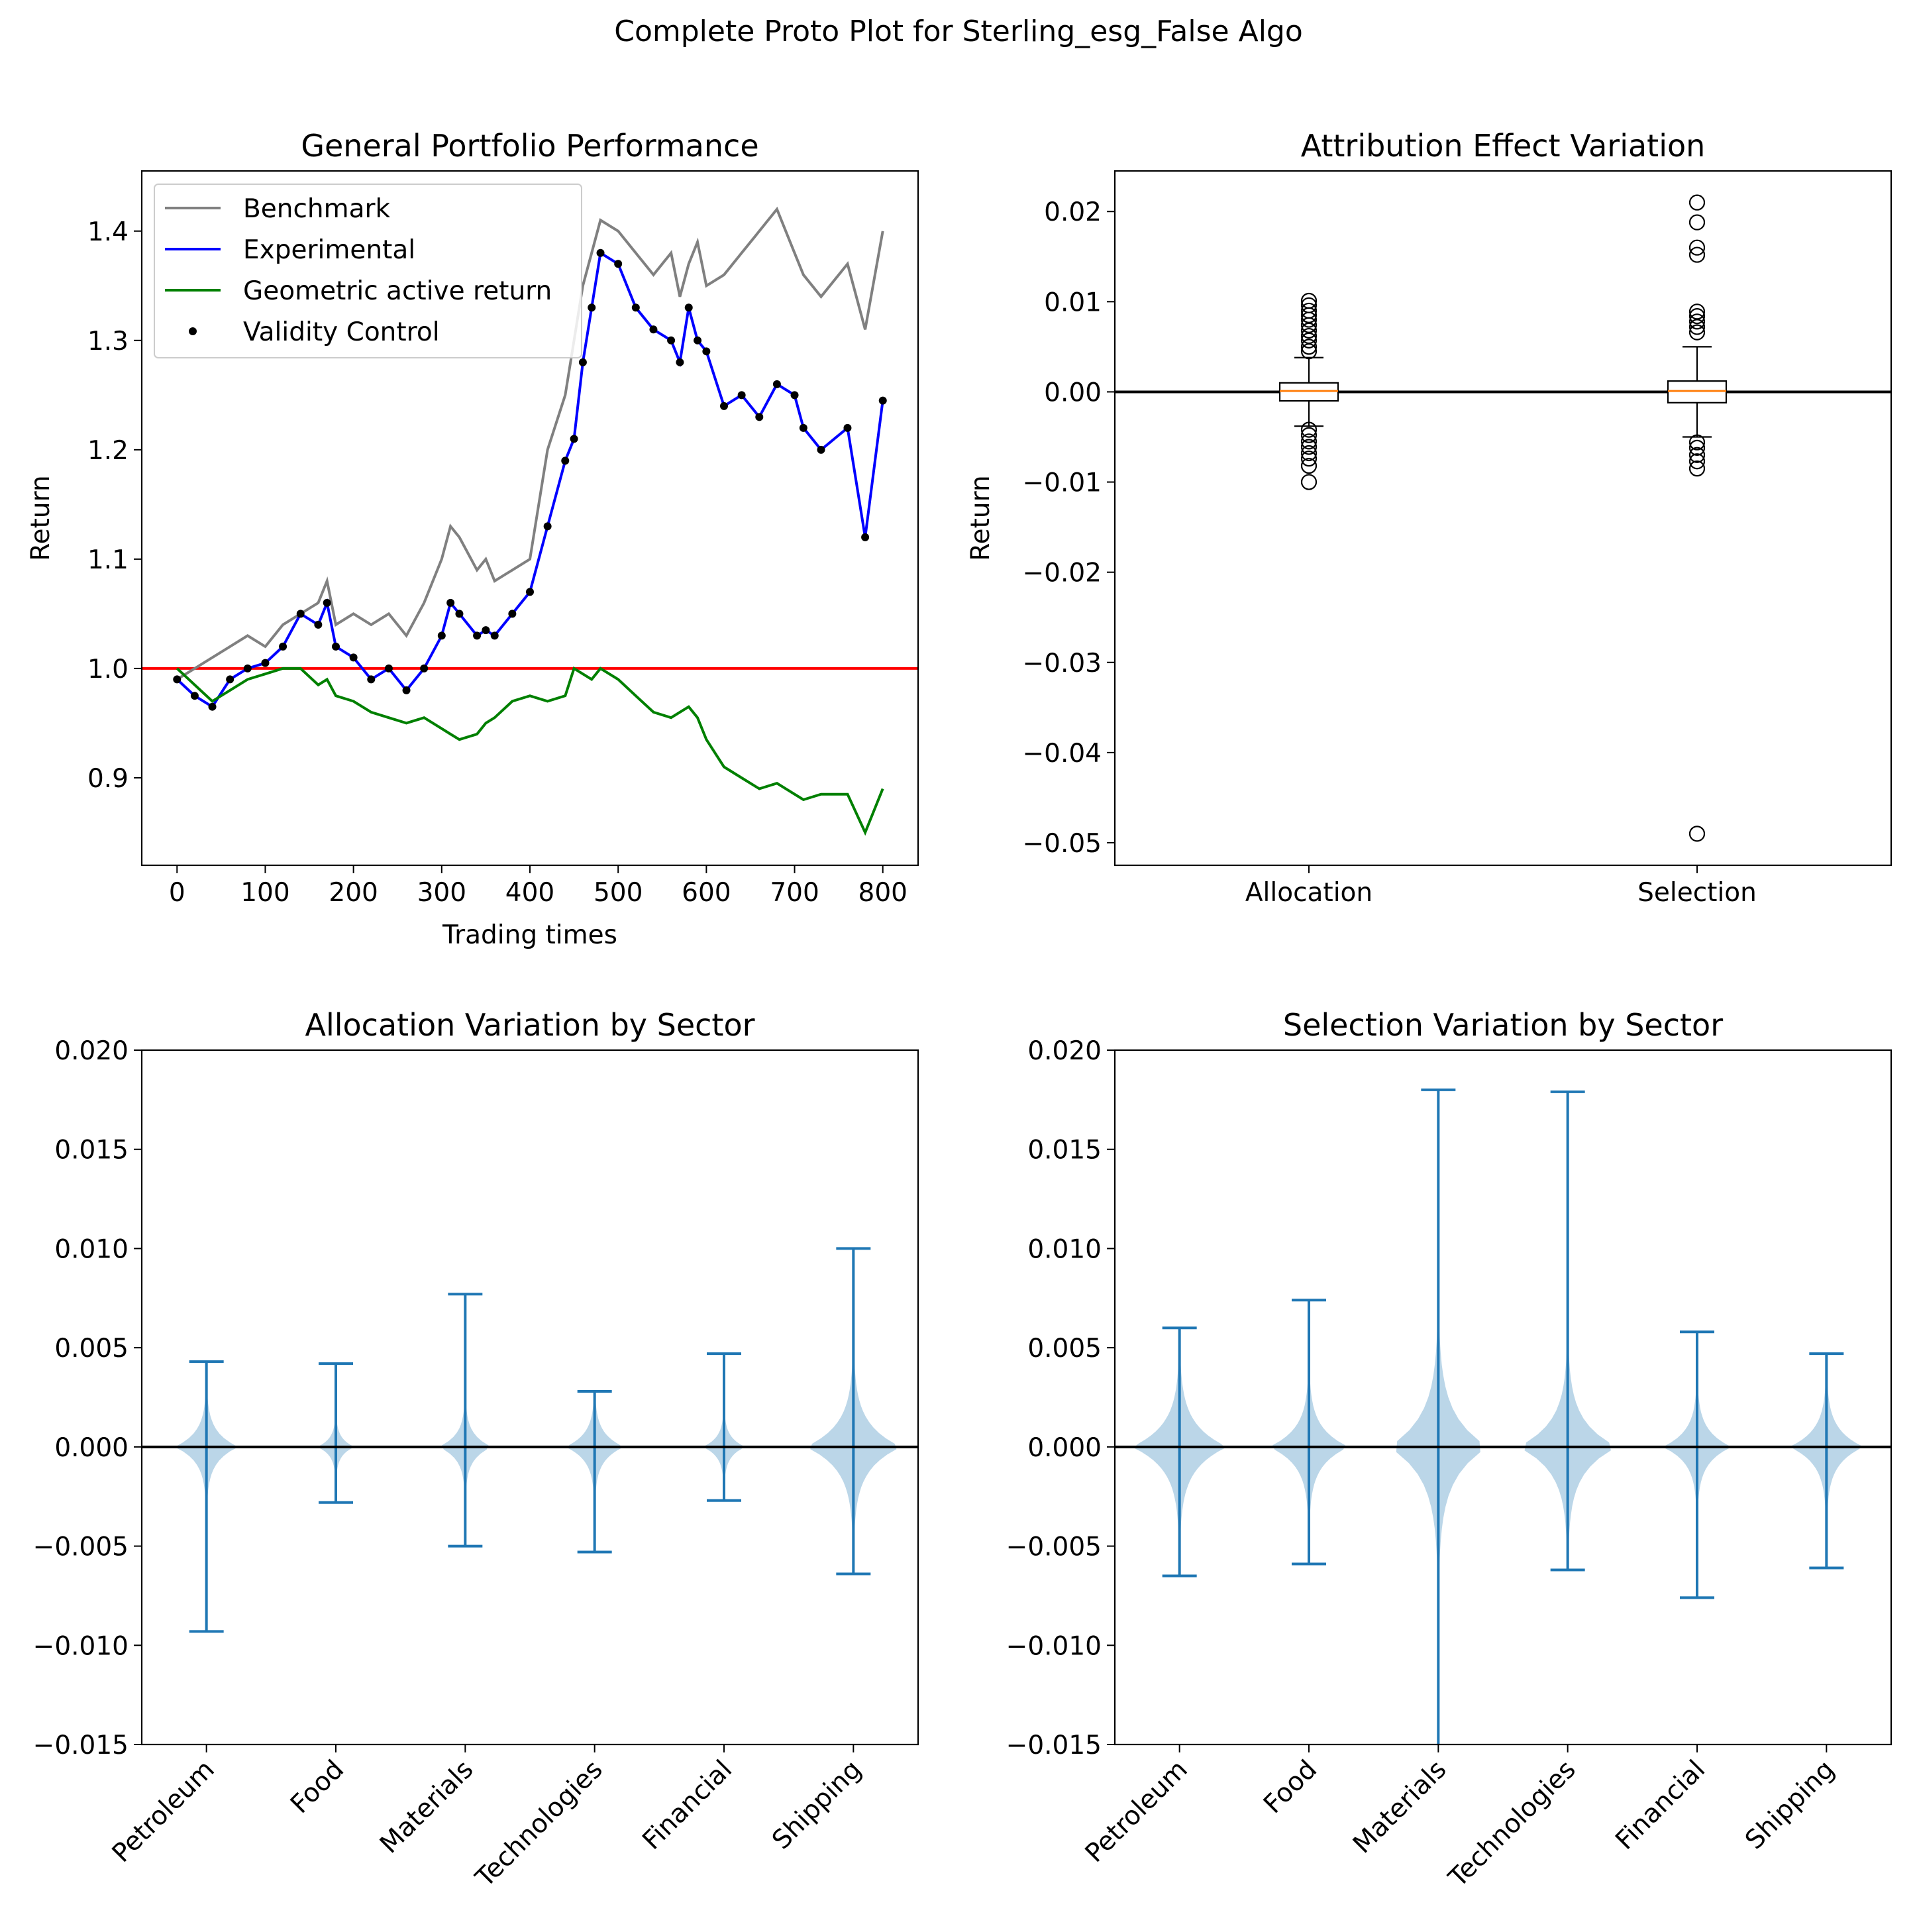 This screenshot has width=1917, height=1932. I want to click on legend-box, so click(368, 271).